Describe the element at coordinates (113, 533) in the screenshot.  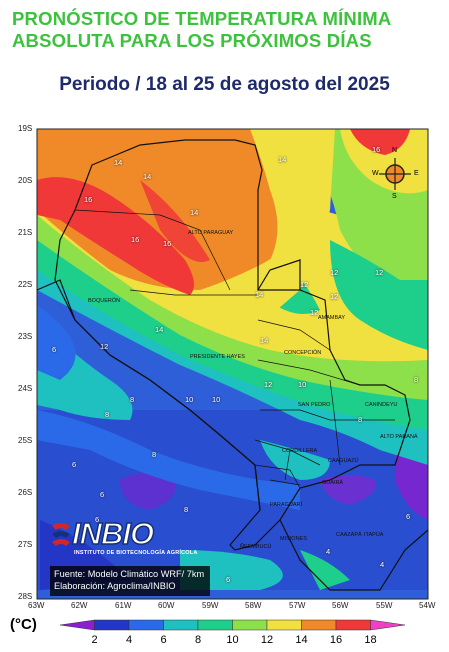
I see `logo-text: INBIO` at that location.